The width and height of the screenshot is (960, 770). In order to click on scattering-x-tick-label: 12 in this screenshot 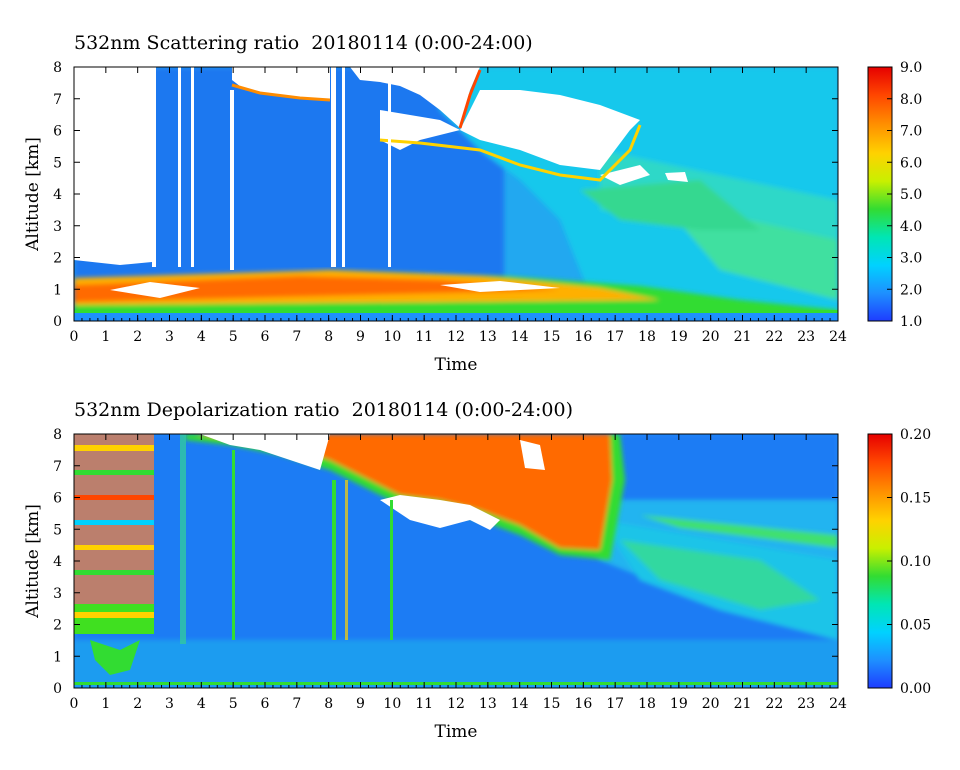, I will do `click(456, 337)`.